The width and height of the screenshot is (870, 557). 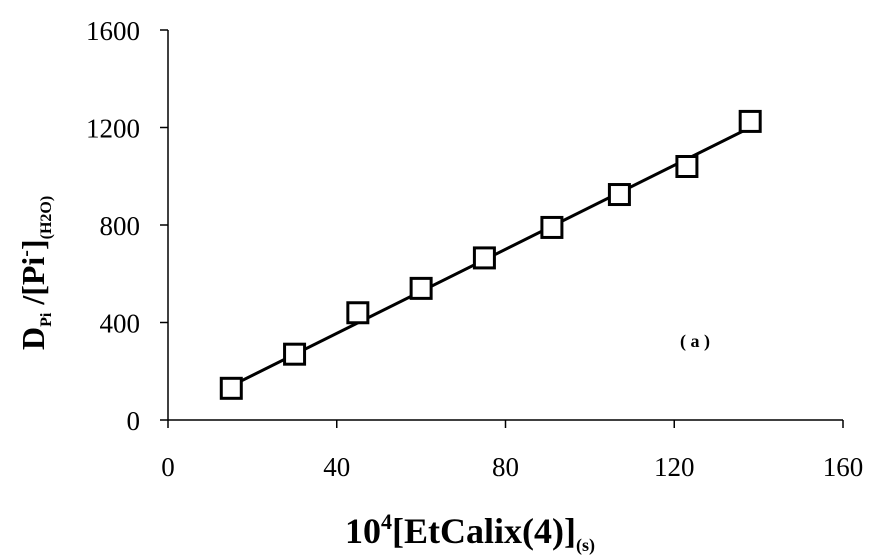 I want to click on x-tick-label: 0, so click(x=168, y=467).